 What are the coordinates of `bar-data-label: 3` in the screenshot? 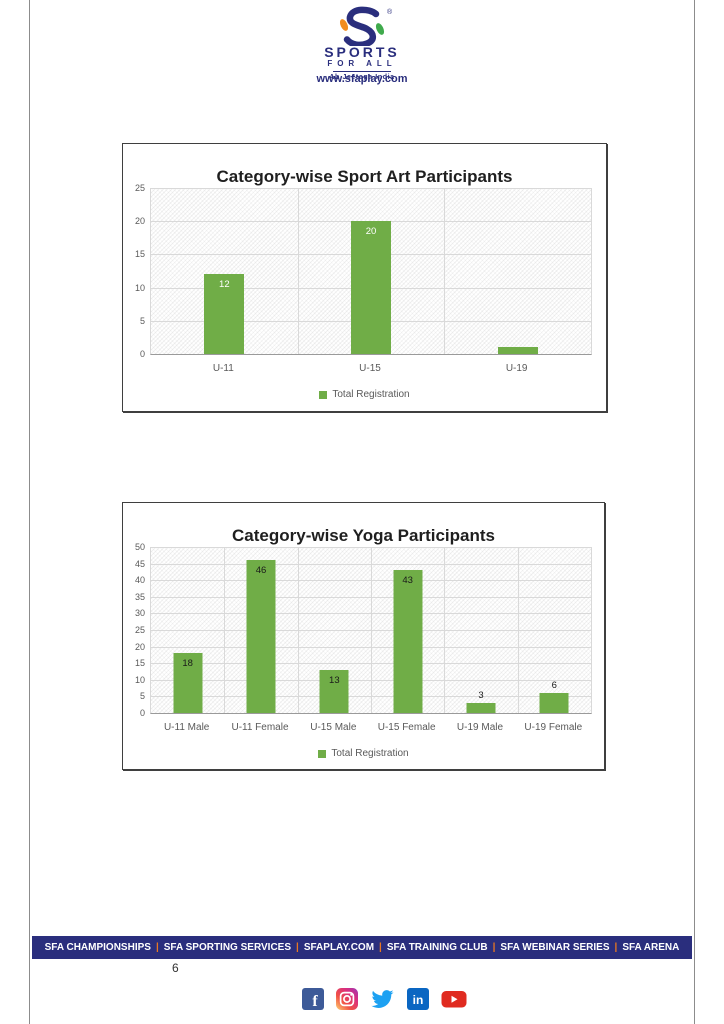 It's located at (481, 696).